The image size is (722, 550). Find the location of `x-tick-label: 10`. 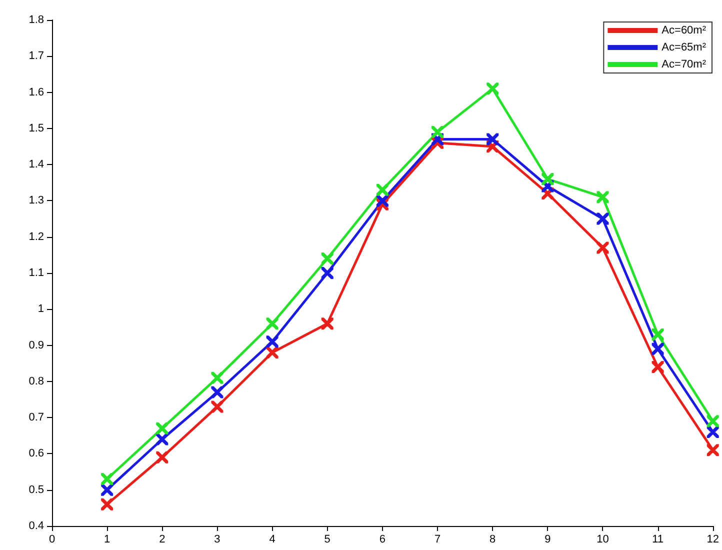

x-tick-label: 10 is located at coordinates (602, 540).